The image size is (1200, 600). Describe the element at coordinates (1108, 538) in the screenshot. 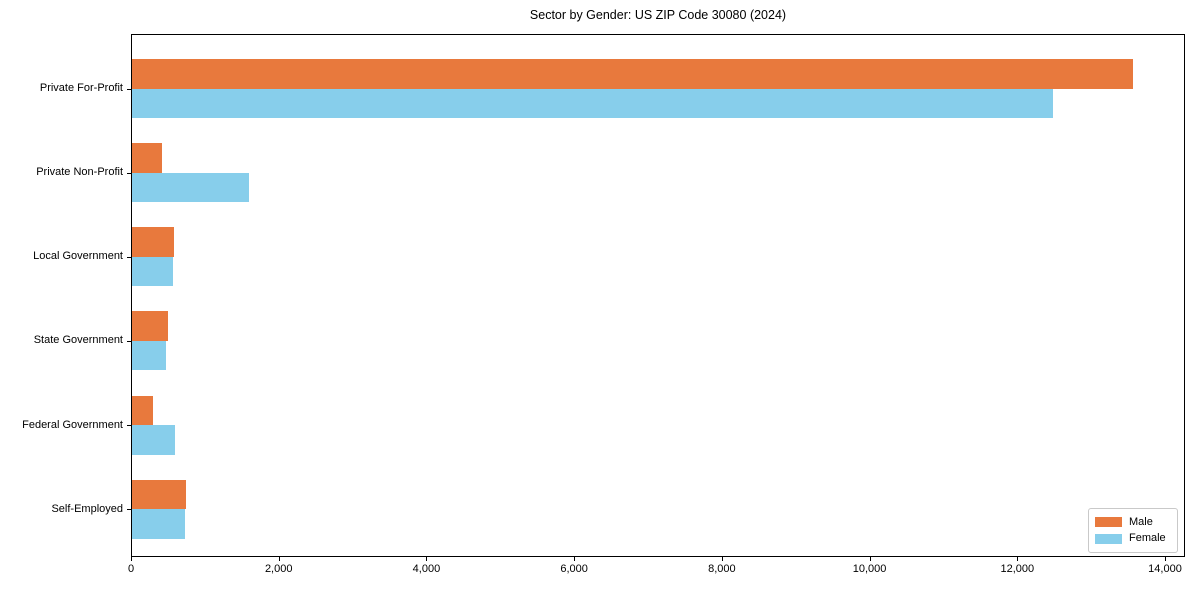

I see `female-color-swatch` at that location.